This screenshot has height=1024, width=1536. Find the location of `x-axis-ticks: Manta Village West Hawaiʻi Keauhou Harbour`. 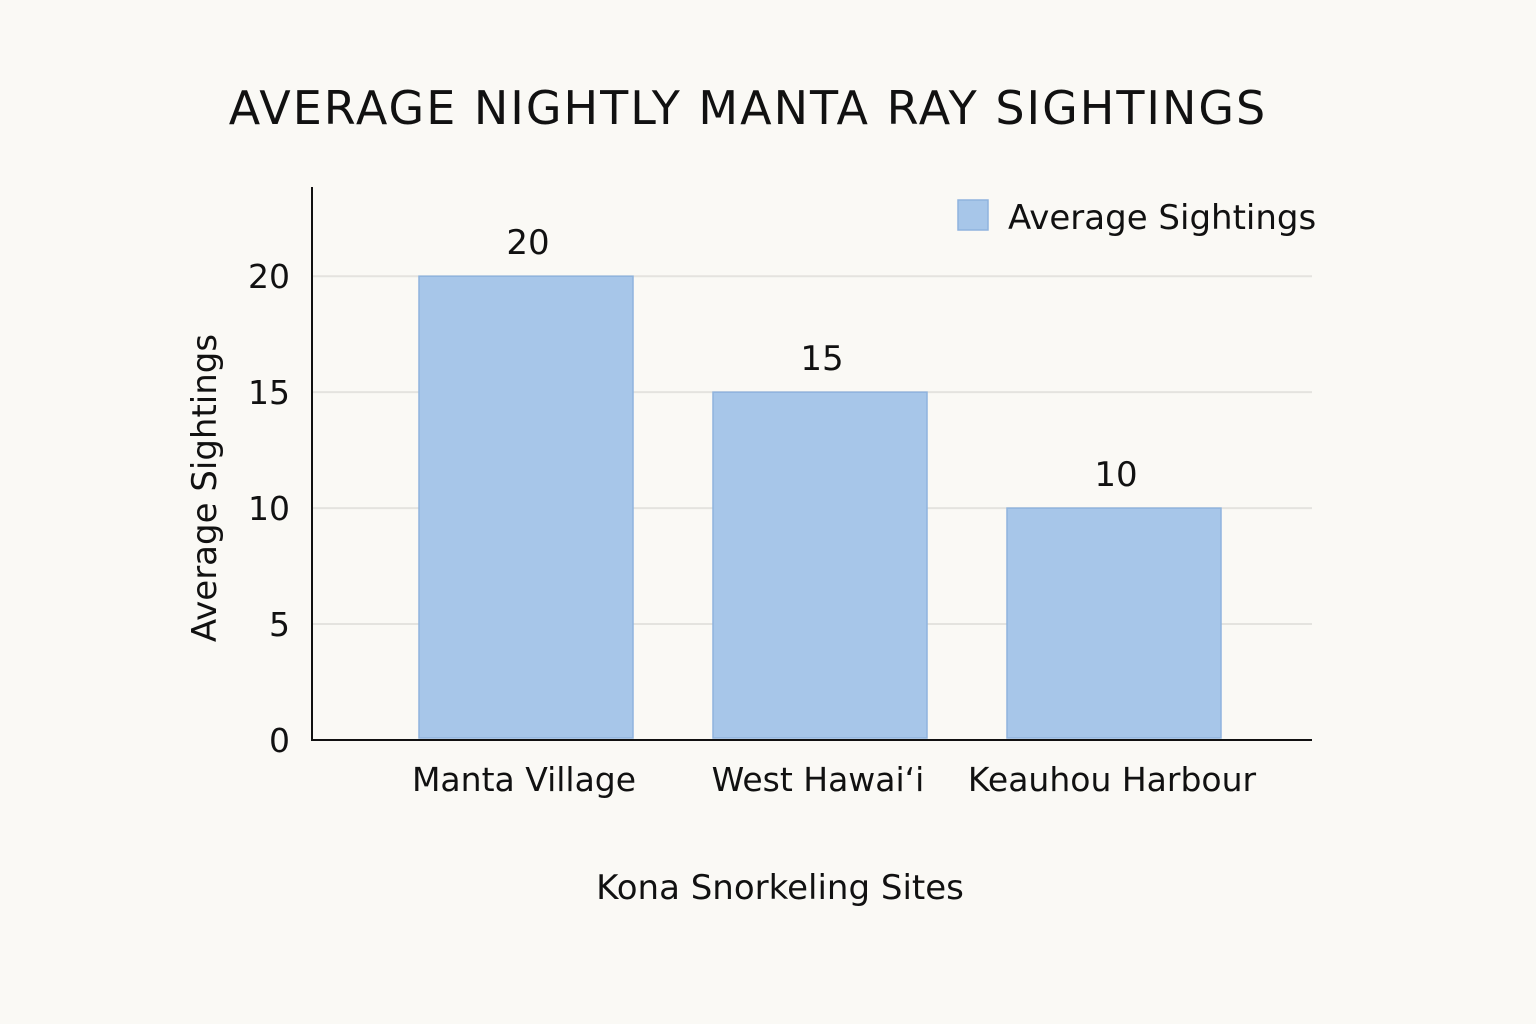

x-axis-ticks: Manta Village West Hawaiʻi Keauhou Harbour is located at coordinates (834, 779).